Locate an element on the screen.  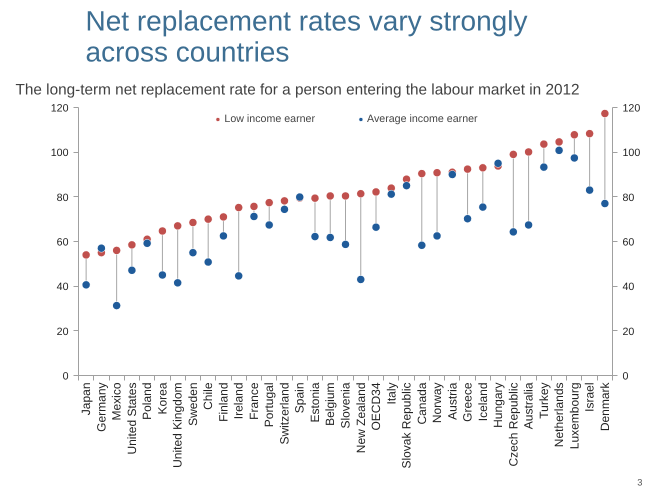
x-tick-label: United Kingdom is located at coordinates (177, 425).